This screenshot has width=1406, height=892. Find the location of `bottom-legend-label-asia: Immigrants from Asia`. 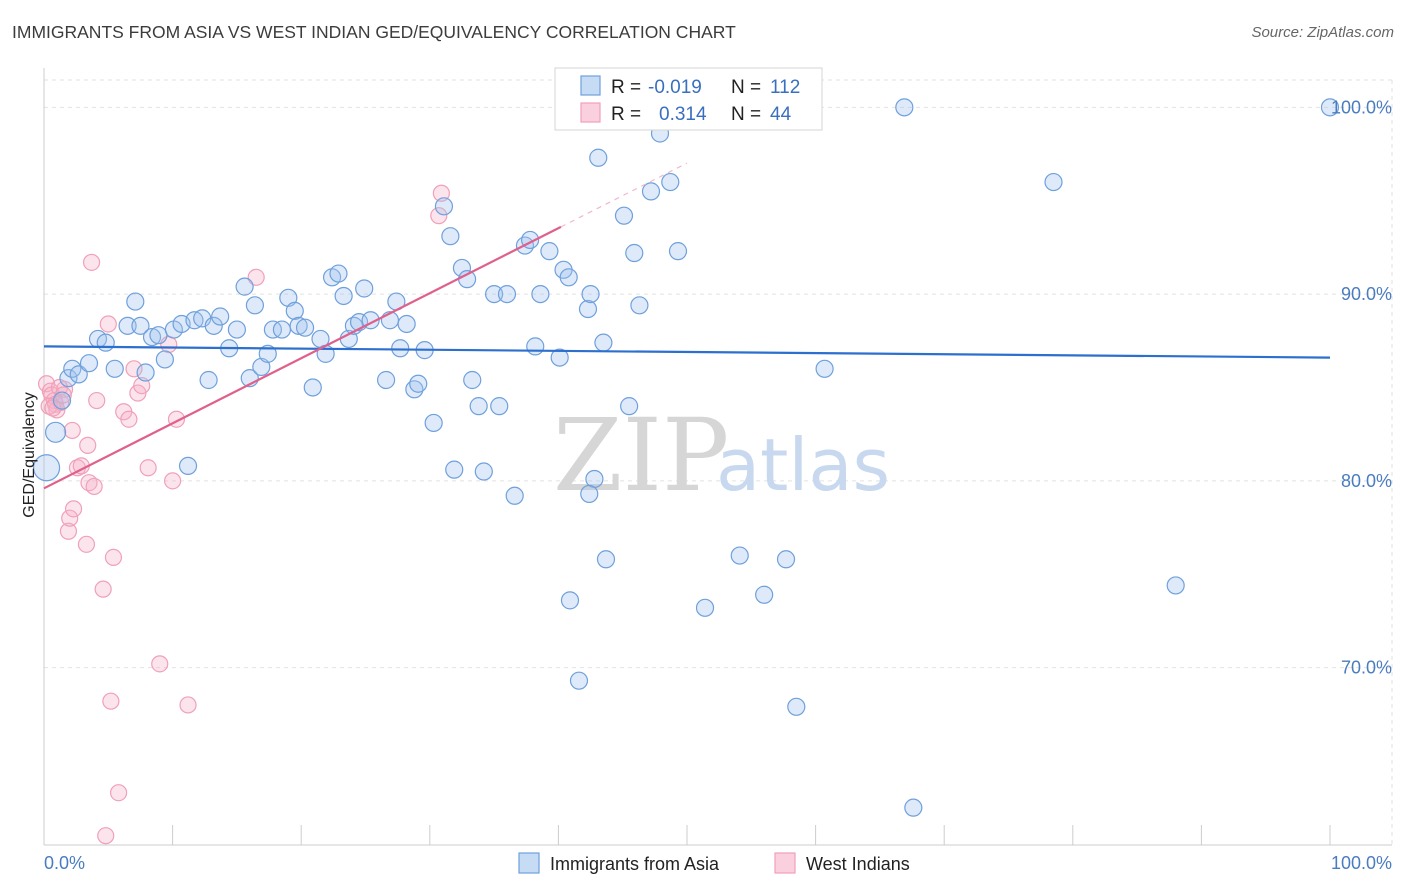

bottom-legend-label-asia: Immigrants from Asia is located at coordinates (635, 864).